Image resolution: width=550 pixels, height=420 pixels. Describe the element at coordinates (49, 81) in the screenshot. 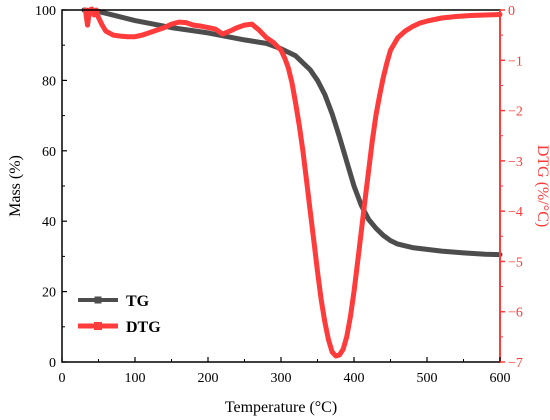

I see `y-left-tick-label: 80` at that location.